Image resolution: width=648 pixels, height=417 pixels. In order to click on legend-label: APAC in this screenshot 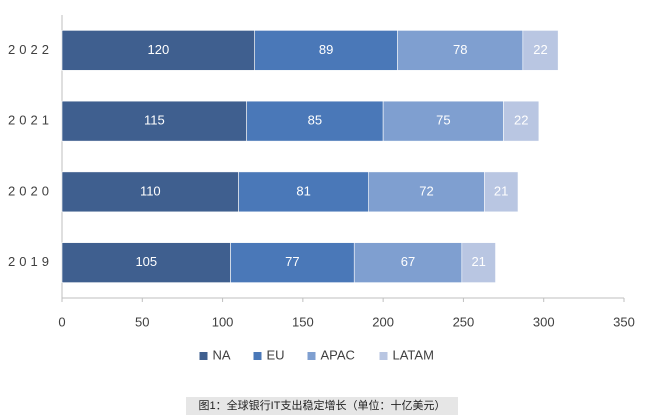, I will do `click(338, 354)`.